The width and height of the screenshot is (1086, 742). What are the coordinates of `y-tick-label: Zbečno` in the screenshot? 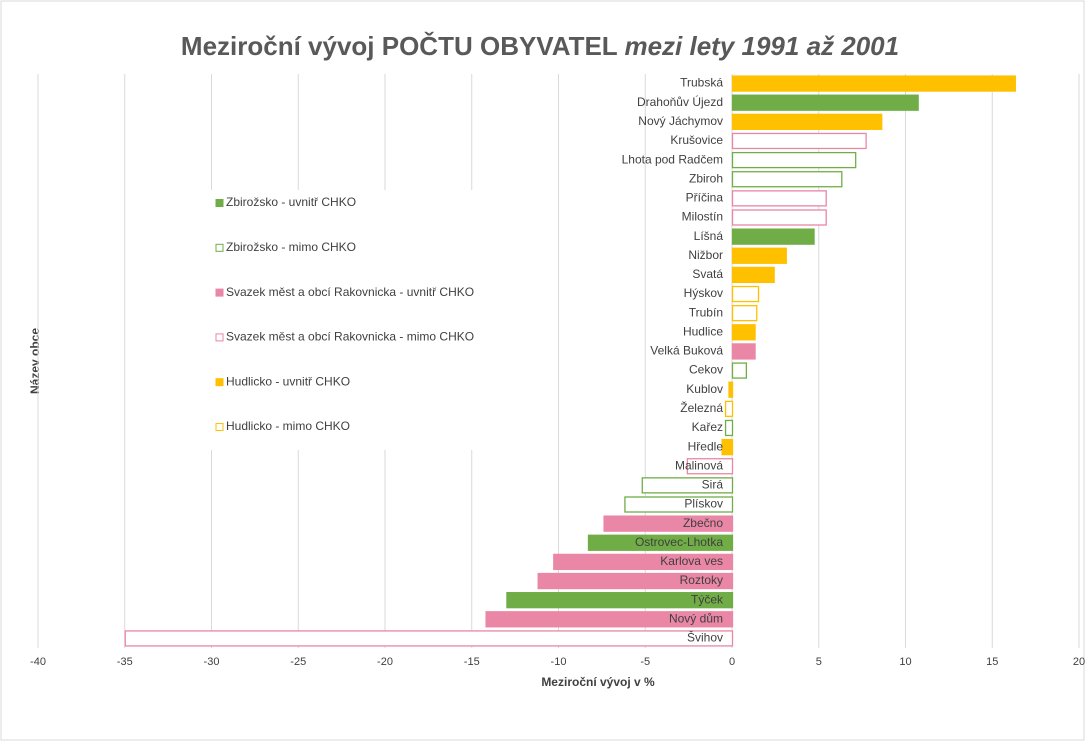 It's located at (703, 523).